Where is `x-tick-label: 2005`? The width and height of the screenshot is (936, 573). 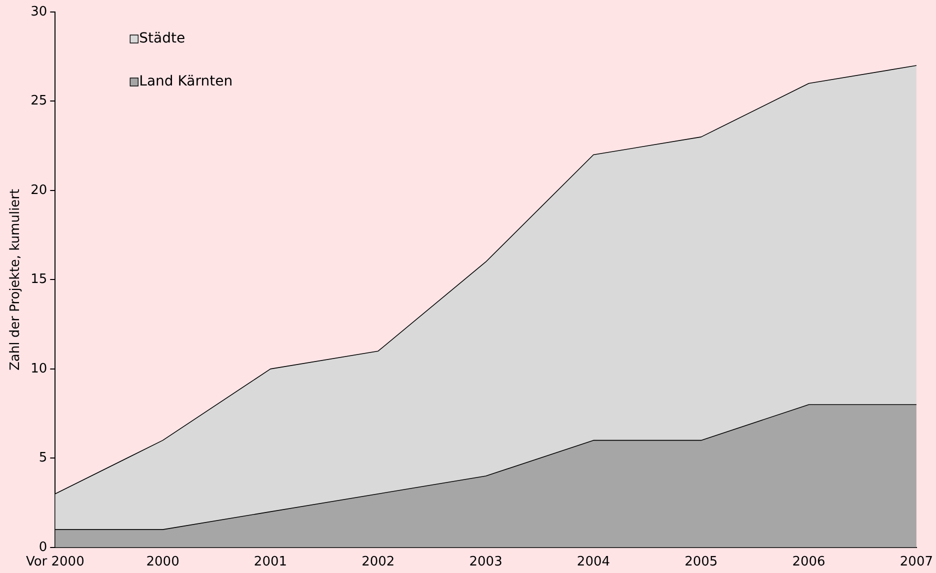 x-tick-label: 2005 is located at coordinates (701, 562).